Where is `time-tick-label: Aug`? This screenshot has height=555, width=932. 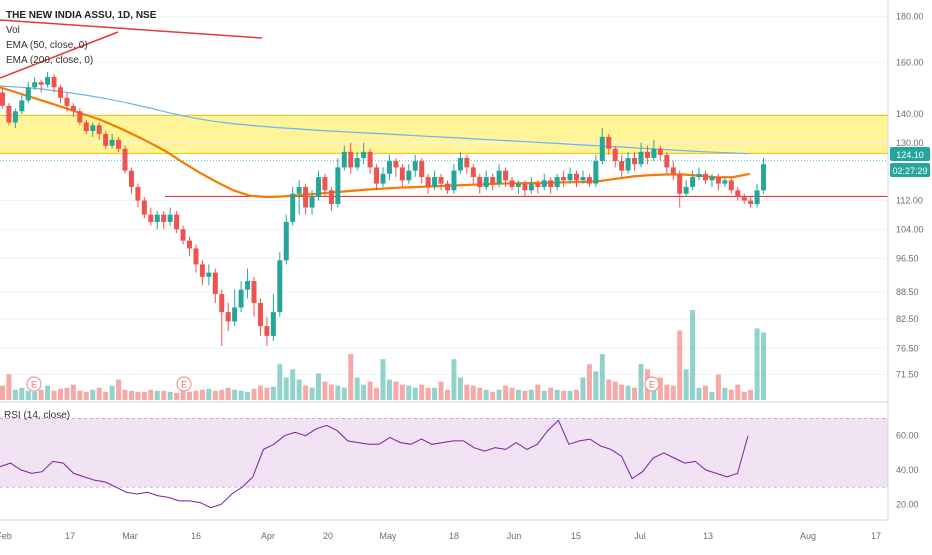
time-tick-label: Aug is located at coordinates (808, 536).